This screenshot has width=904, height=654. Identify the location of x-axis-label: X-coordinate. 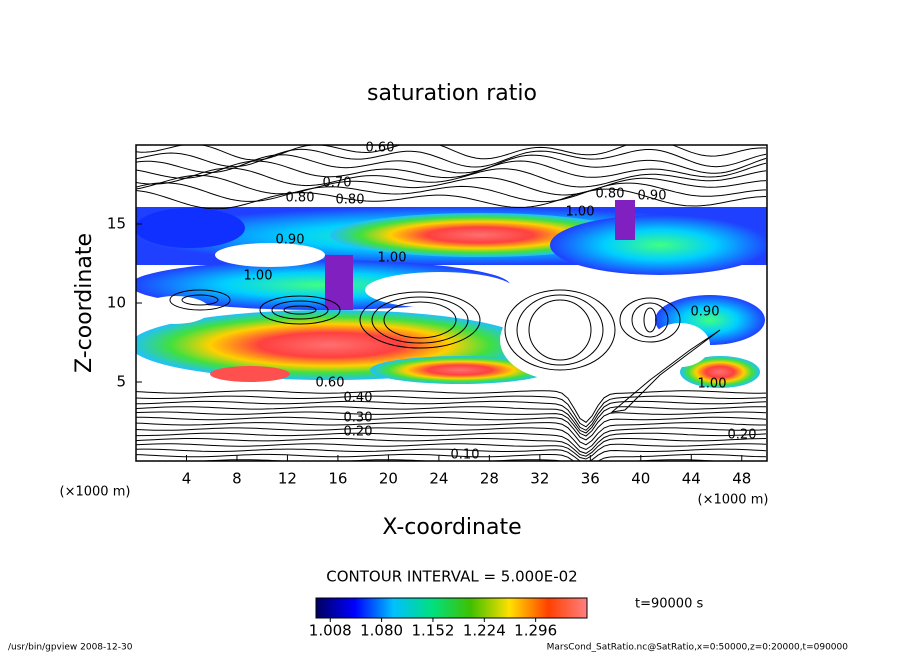
(451, 527).